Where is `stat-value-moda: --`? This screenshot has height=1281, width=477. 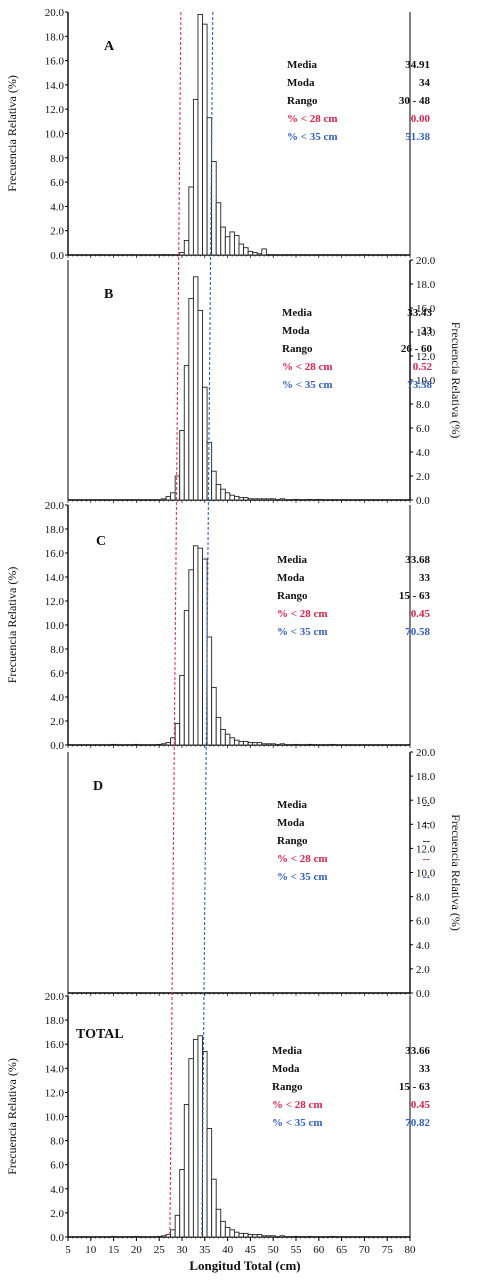
stat-value-moda: -- is located at coordinates (427, 823).